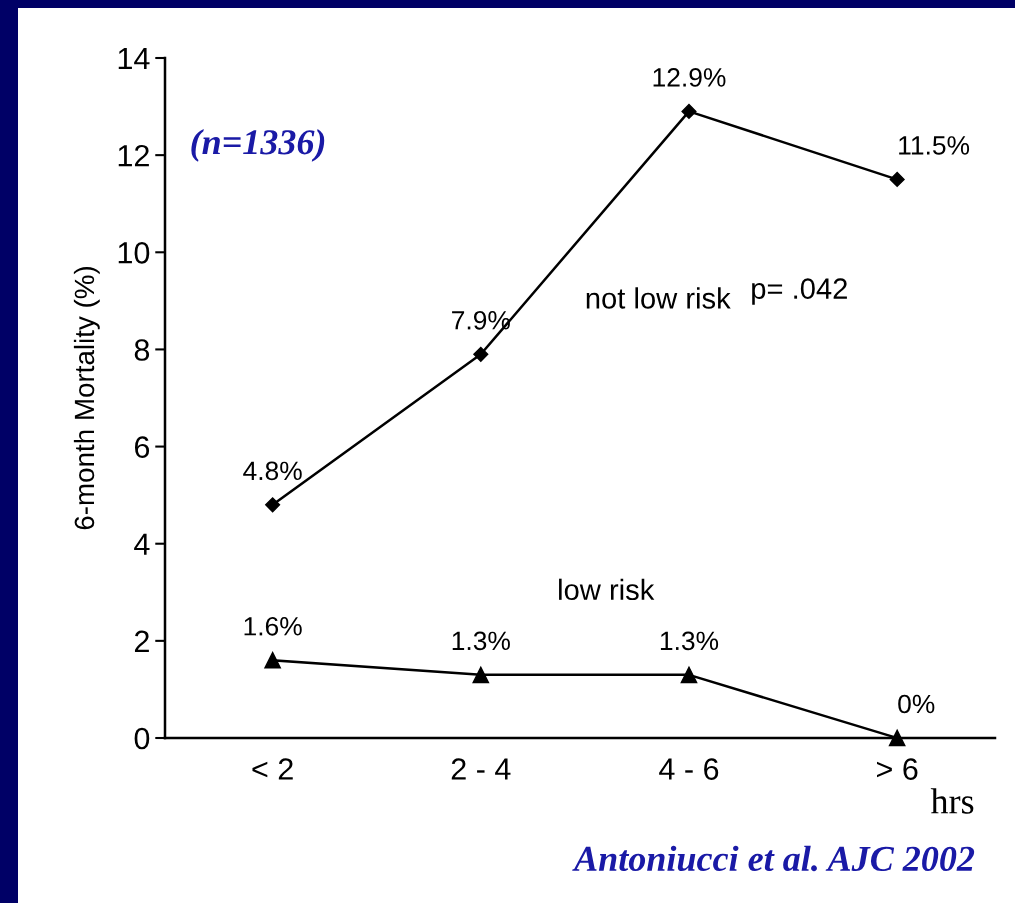 This screenshot has height=903, width=1015. Describe the element at coordinates (481, 320) in the screenshot. I see `data-label: 7.9%` at that location.